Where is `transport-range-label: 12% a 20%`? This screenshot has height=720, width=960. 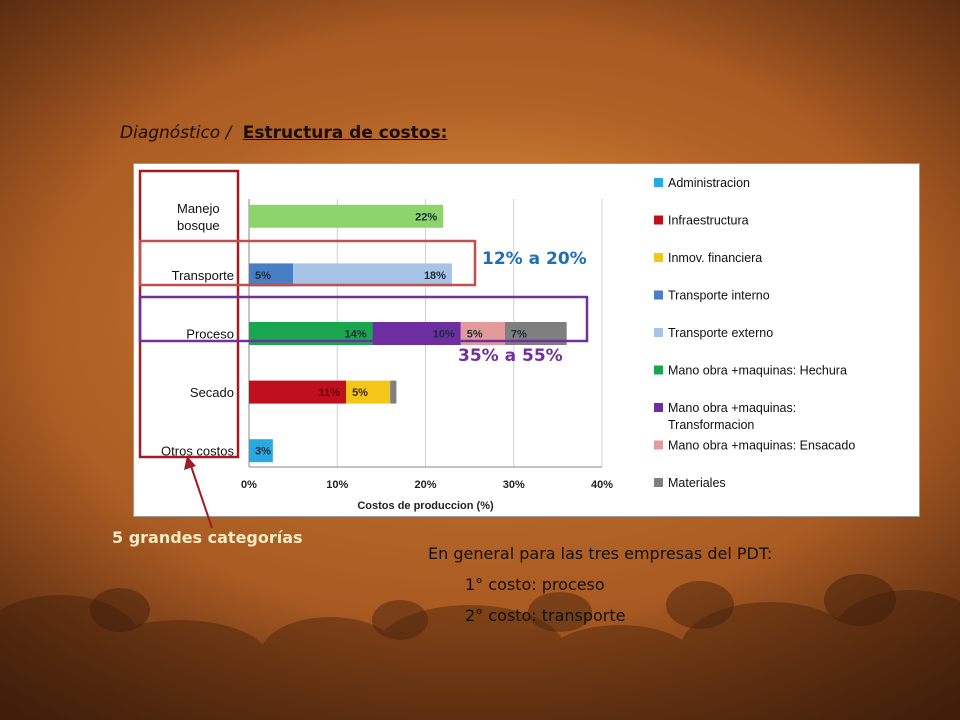 transport-range-label: 12% a 20% is located at coordinates (534, 259).